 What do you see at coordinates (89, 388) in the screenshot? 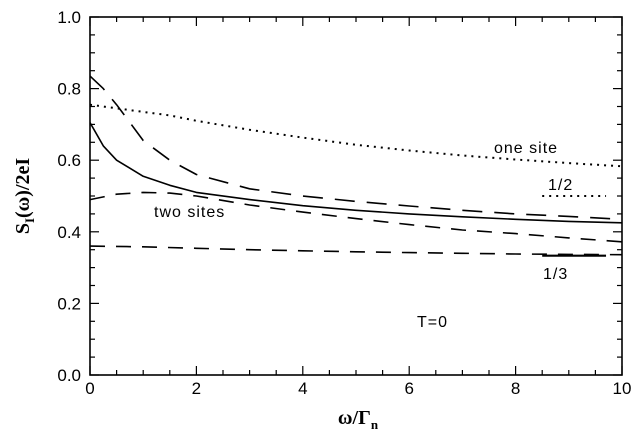
I see `x-tick-label: 0` at bounding box center [89, 388].